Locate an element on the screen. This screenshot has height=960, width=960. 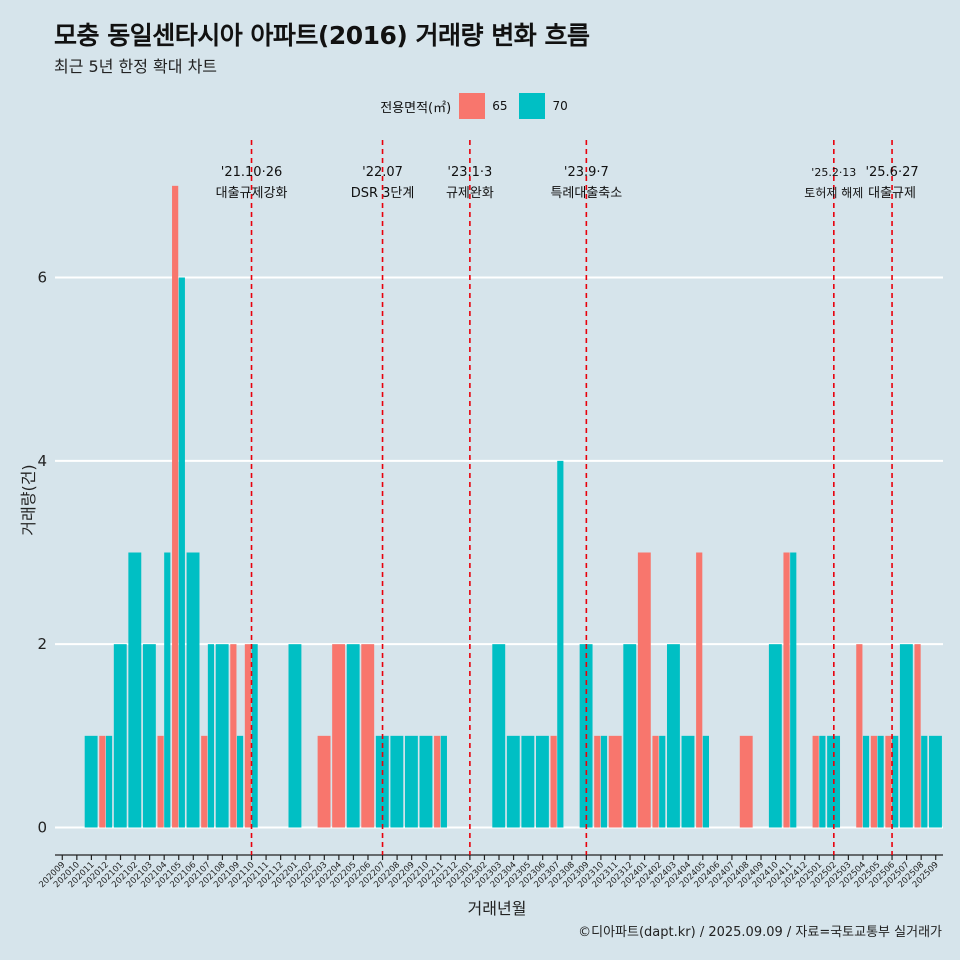
annotation-date: '23.1·3 is located at coordinates (469, 172).